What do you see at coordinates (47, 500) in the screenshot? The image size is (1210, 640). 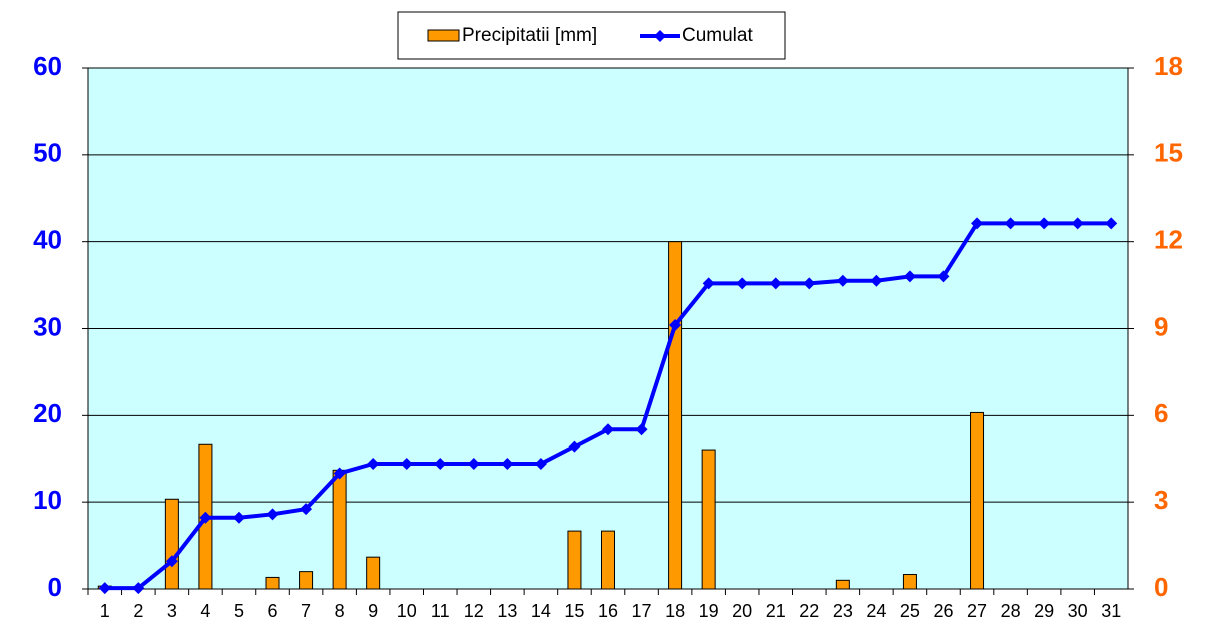 I see `y-tick-label: 10` at bounding box center [47, 500].